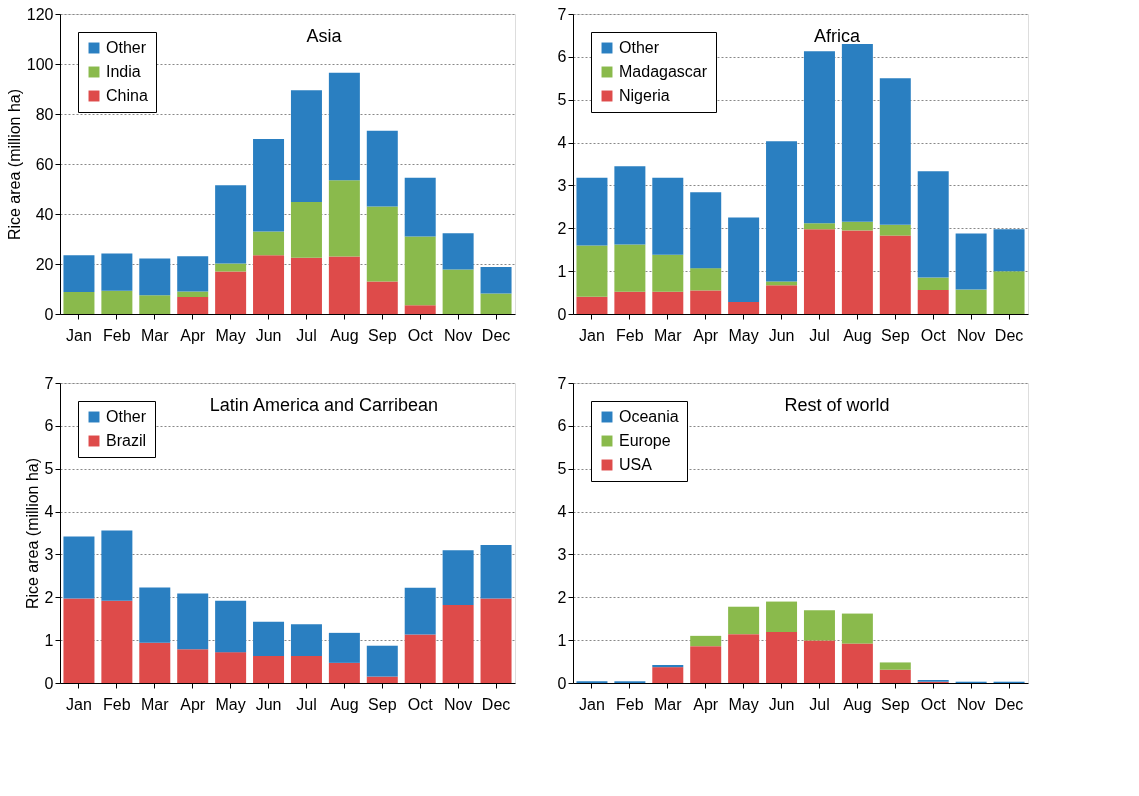  What do you see at coordinates (44, 264) in the screenshot?
I see `y-tick-label: 20` at bounding box center [44, 264].